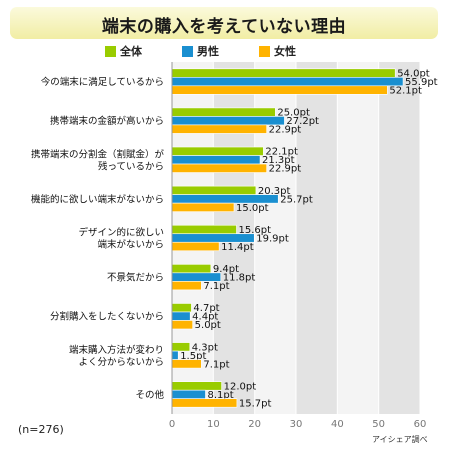 The width and height of the screenshot is (450, 450). Describe the element at coordinates (121, 362) in the screenshot. I see `category-label: よく分からないから` at that location.